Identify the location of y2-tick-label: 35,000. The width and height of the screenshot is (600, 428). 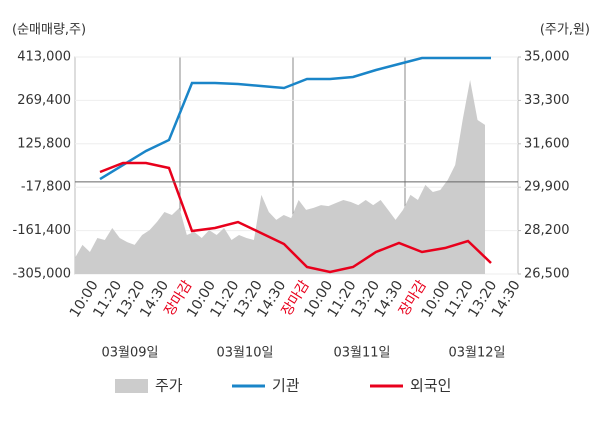
(547, 57).